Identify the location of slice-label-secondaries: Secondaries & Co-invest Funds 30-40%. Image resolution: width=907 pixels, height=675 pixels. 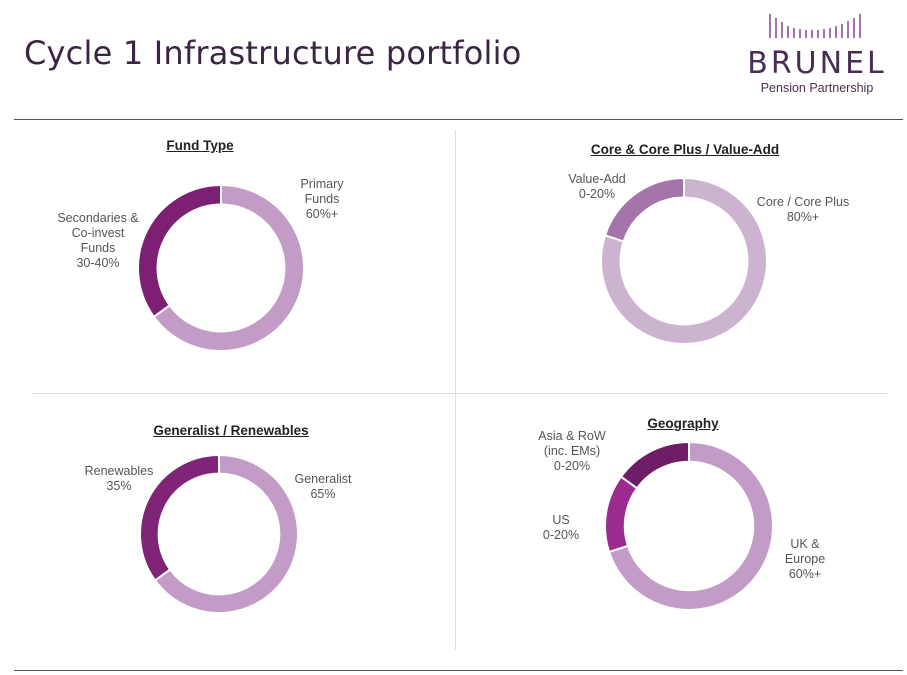
(98, 240).